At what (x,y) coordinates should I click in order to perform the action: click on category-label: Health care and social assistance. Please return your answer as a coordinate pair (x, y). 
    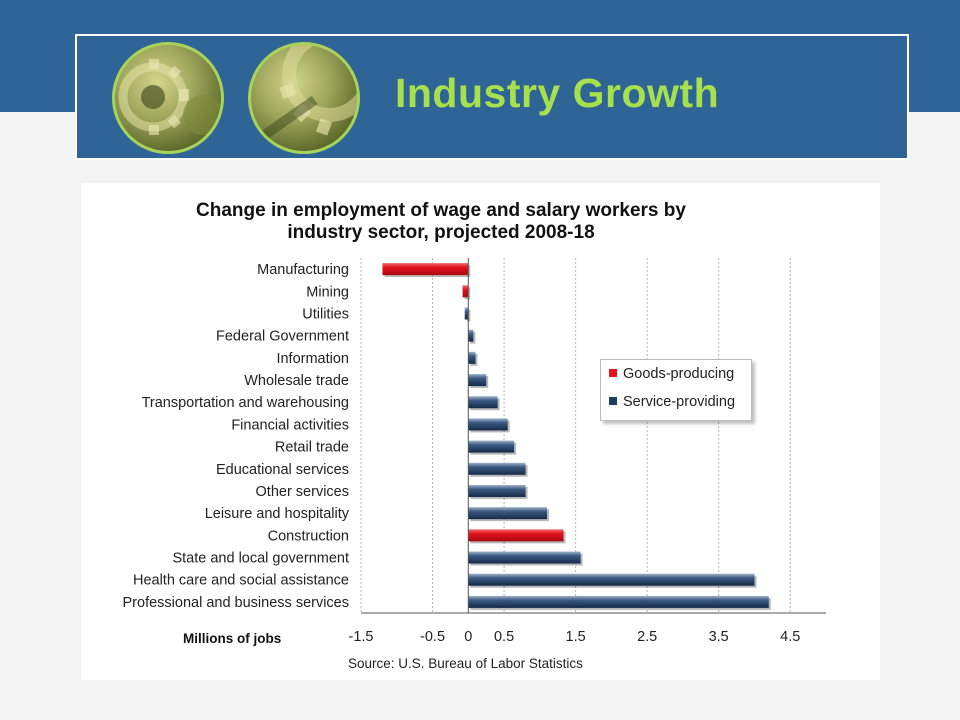
    Looking at the image, I should click on (241, 581).